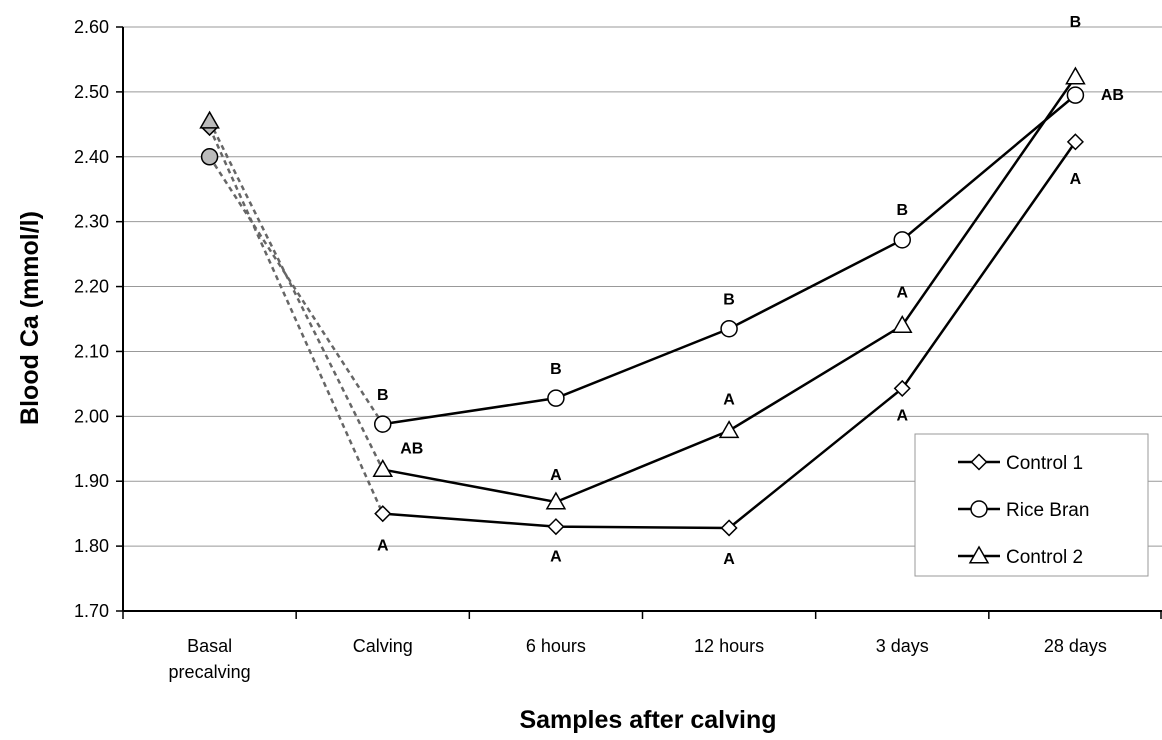 The width and height of the screenshot is (1162, 740). What do you see at coordinates (383, 646) in the screenshot?
I see `x-tick-label: Calving` at bounding box center [383, 646].